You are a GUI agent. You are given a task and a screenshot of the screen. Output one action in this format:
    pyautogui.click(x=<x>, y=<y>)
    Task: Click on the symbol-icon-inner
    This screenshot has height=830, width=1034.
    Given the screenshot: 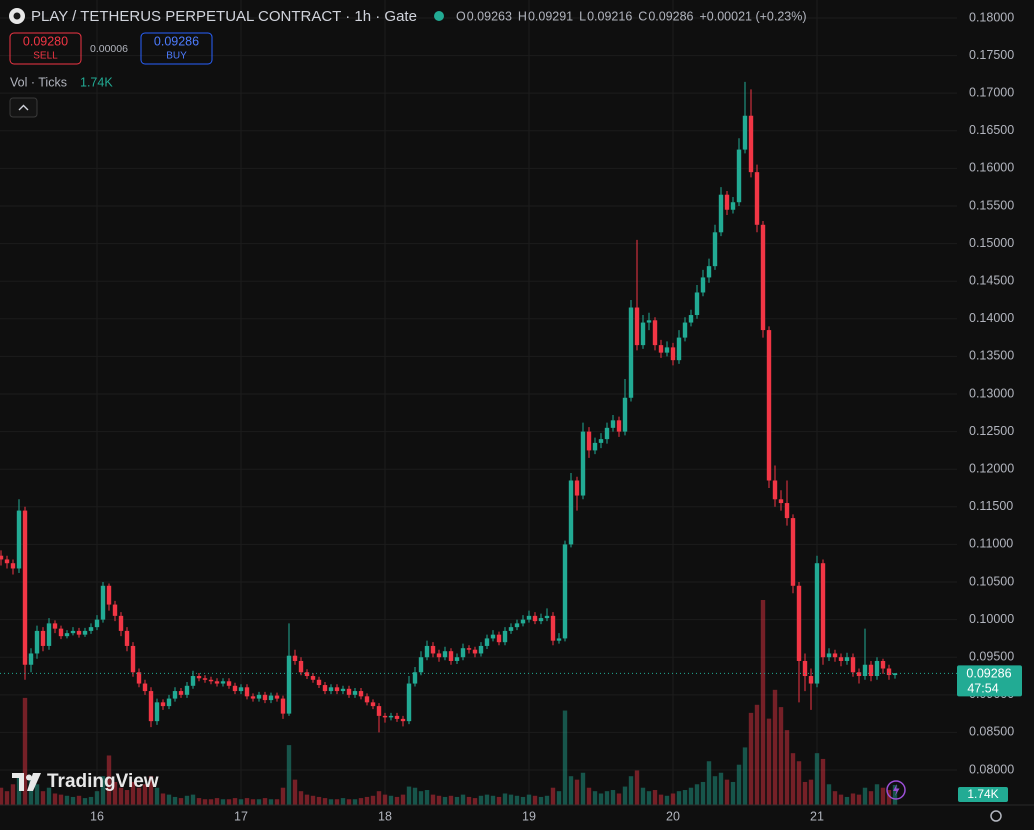 What is the action you would take?
    pyautogui.click(x=17, y=16)
    